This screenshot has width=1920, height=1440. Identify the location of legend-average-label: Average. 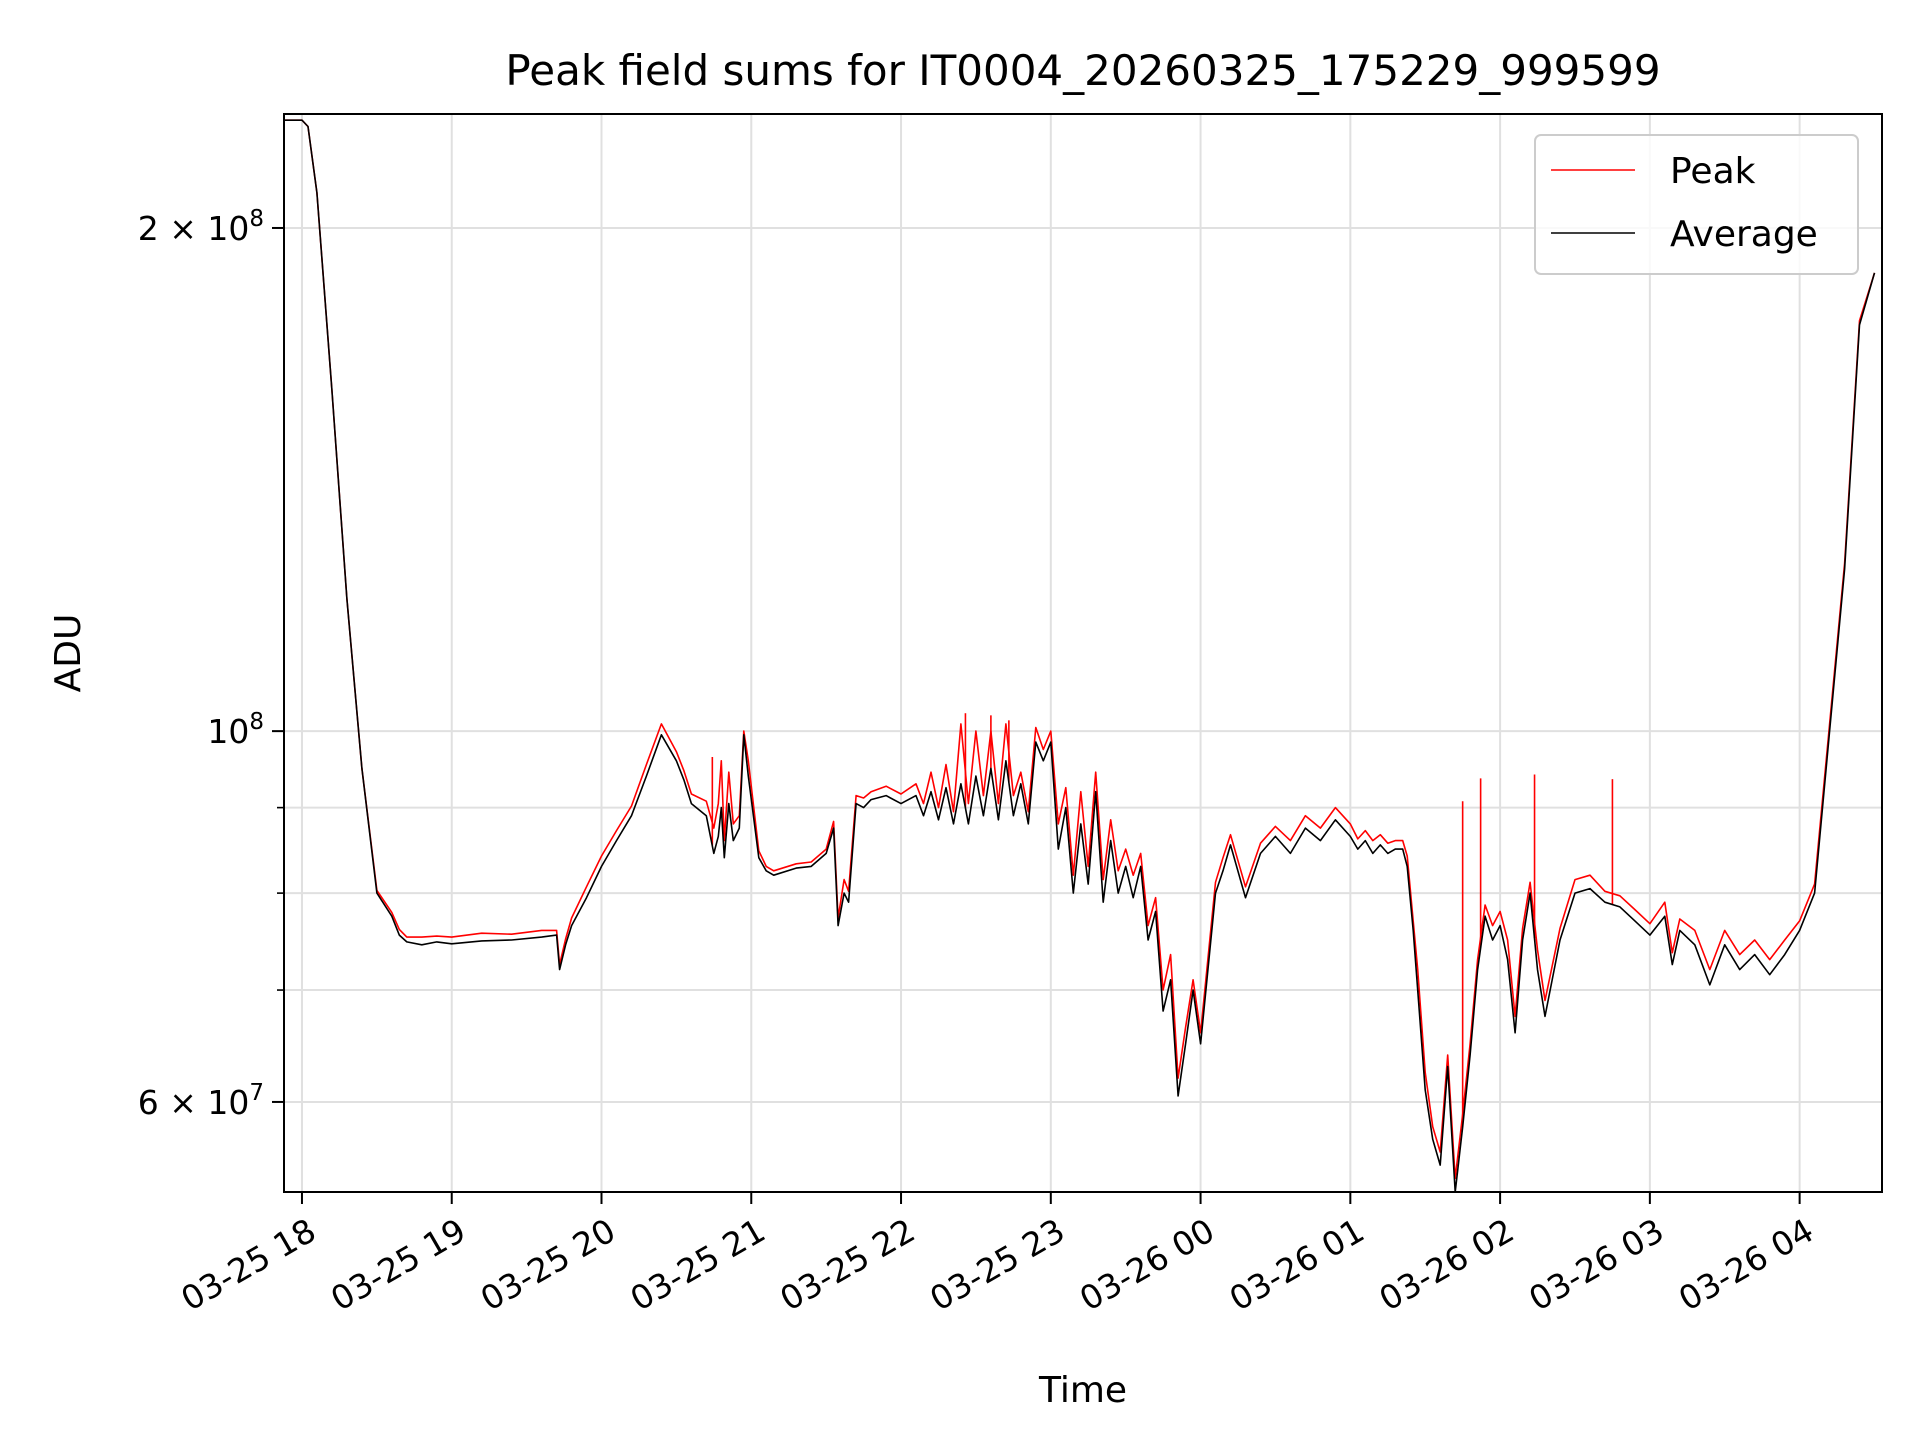
(1744, 234).